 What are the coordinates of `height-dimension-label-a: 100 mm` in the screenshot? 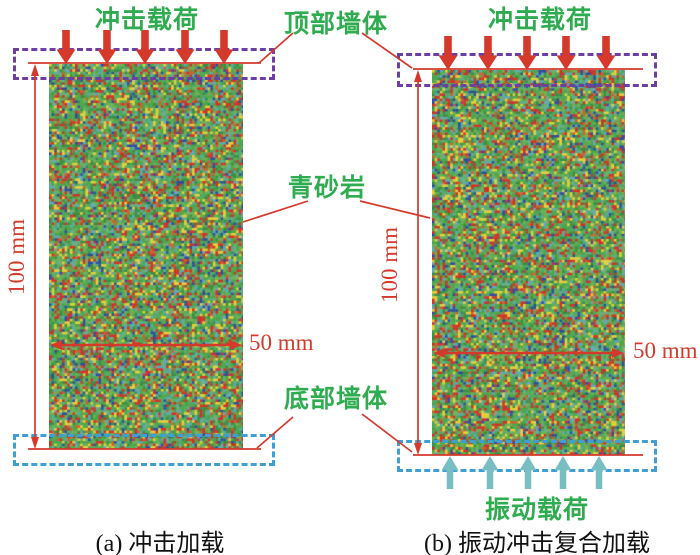 It's located at (16, 257).